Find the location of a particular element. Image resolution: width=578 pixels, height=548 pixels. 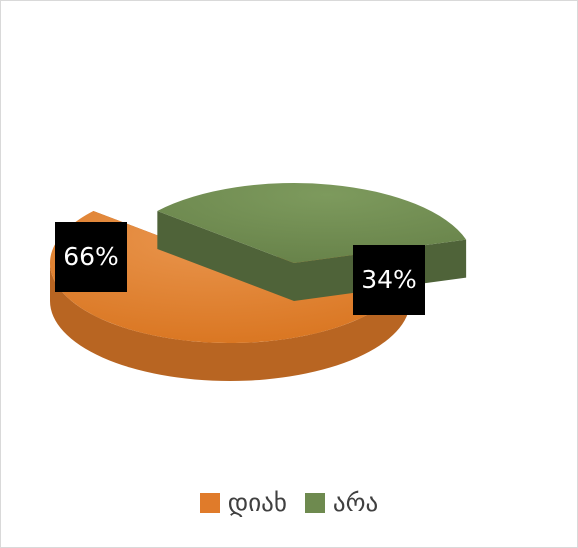

legend-label-1: არა is located at coordinates (355, 502).